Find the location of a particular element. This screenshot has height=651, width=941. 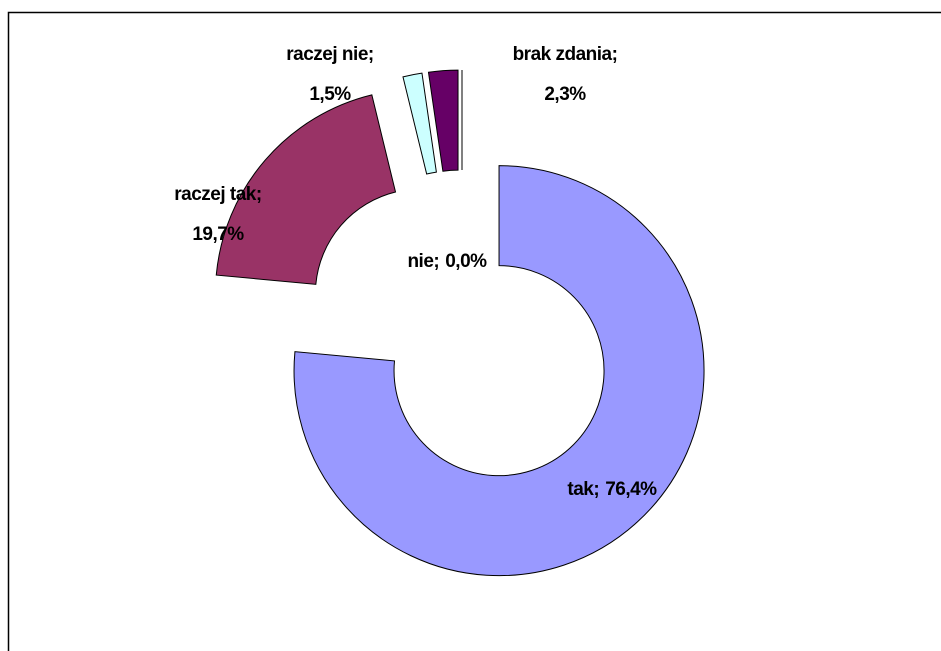

data-label: nie; 0,0% is located at coordinates (447, 261).